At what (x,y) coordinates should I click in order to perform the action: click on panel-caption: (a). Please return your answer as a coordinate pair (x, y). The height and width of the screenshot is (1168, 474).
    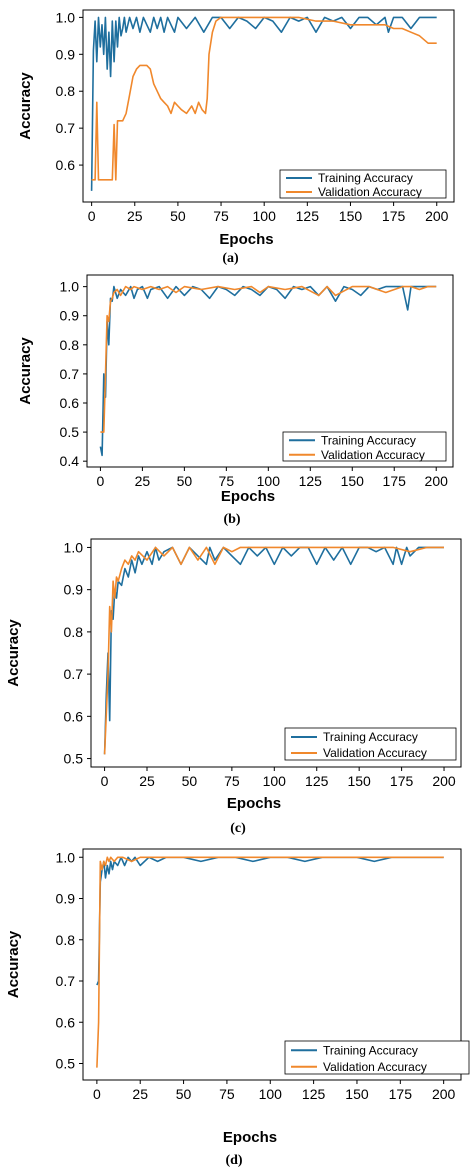
    Looking at the image, I should click on (230, 258).